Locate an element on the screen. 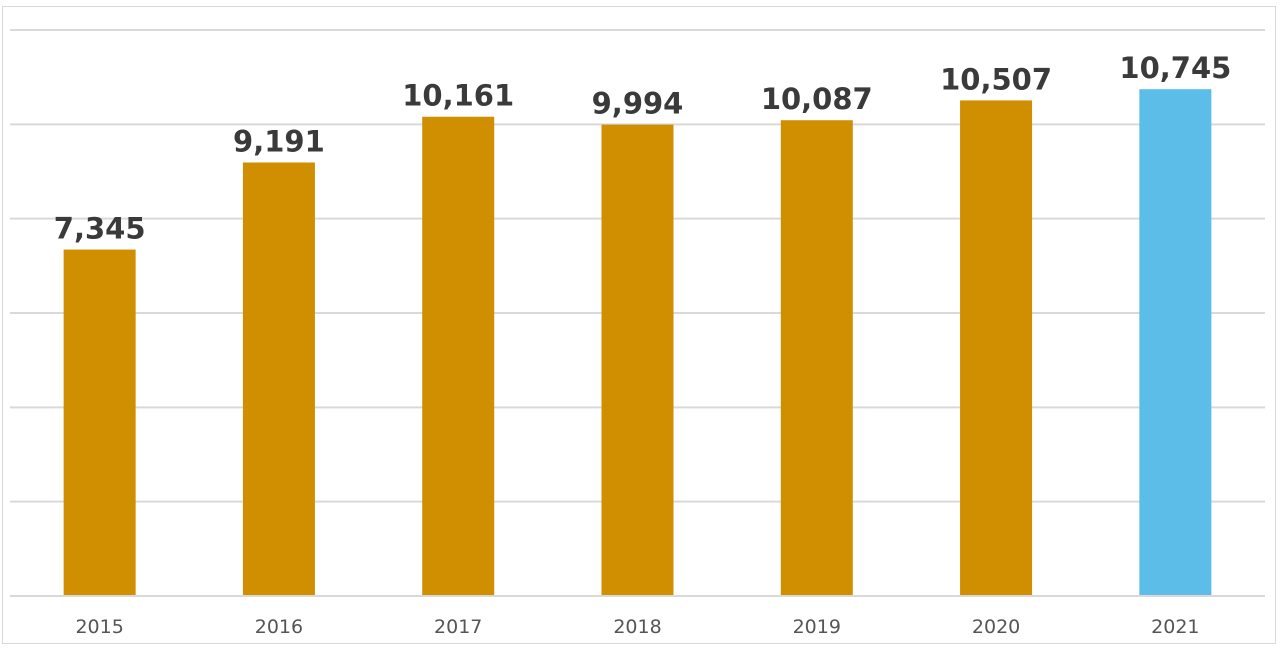 This screenshot has width=1280, height=650. bar-2017 is located at coordinates (458, 355).